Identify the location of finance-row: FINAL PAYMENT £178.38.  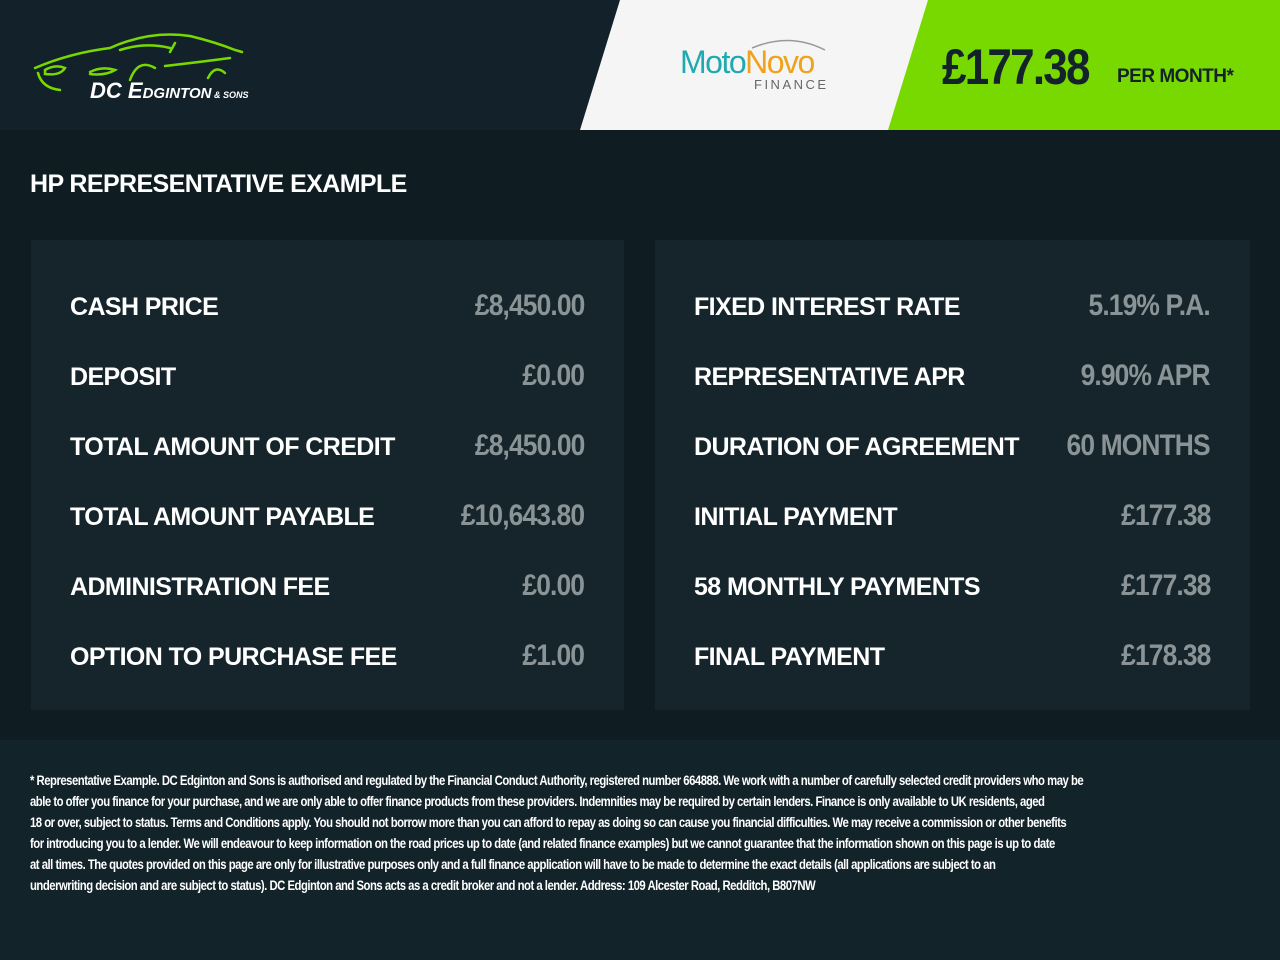
(952, 655).